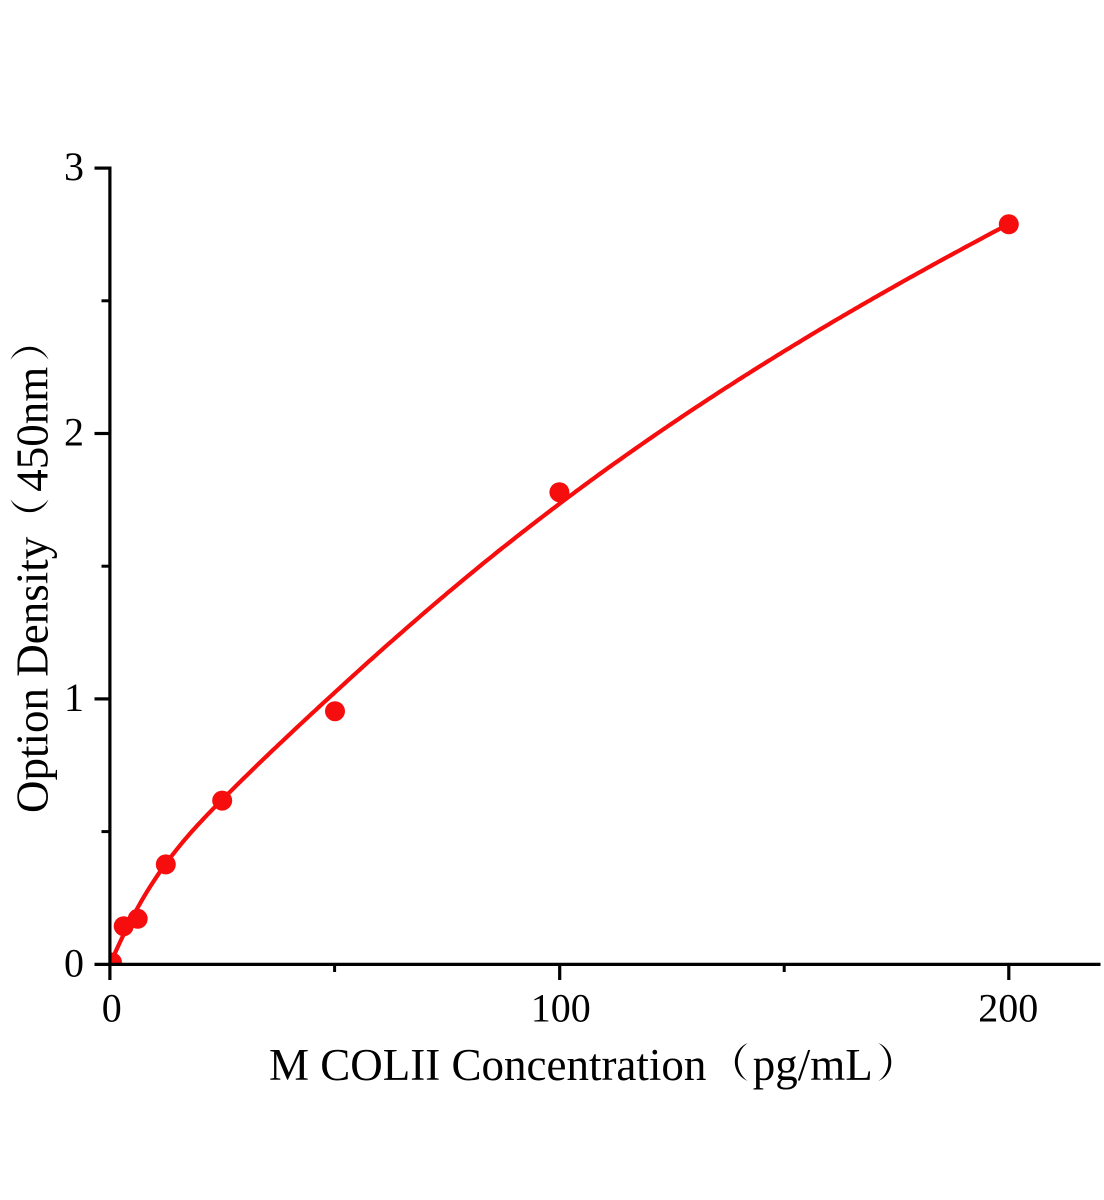 Image resolution: width=1104 pixels, height=1200 pixels. What do you see at coordinates (74, 697) in the screenshot?
I see `svg-text: 1` at bounding box center [74, 697].